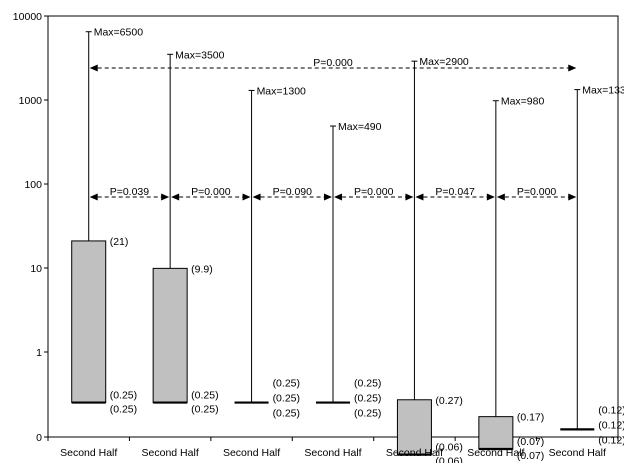 The width and height of the screenshot is (624, 463). What do you see at coordinates (360, 127) in the screenshot?
I see `max-label: Max=490` at bounding box center [360, 127].